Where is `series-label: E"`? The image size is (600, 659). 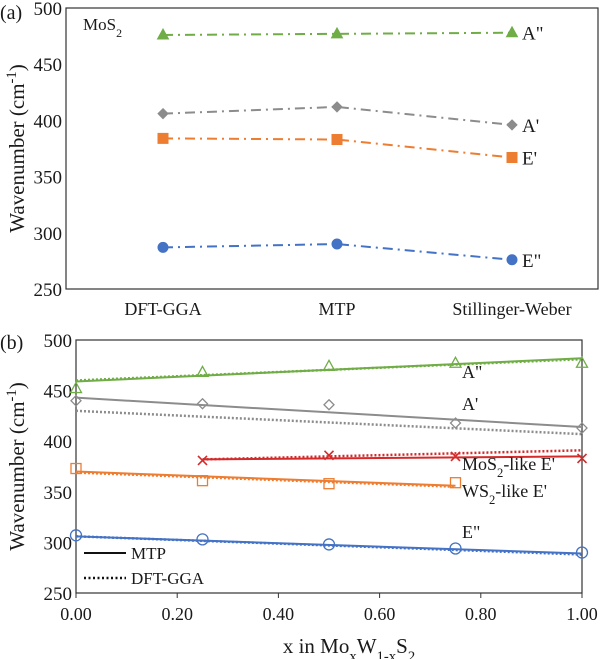 series-label: E" is located at coordinates (471, 532).